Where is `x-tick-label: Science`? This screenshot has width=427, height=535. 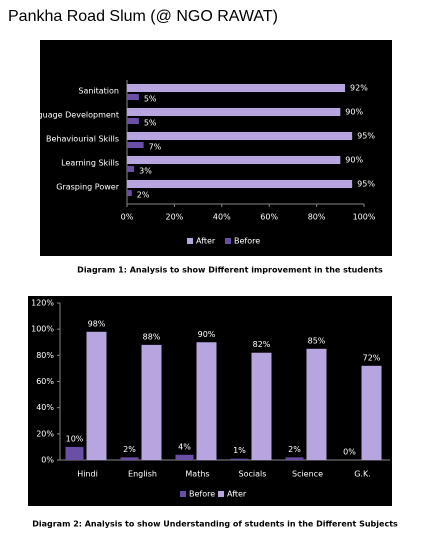
x-tick-label: Science is located at coordinates (307, 474).